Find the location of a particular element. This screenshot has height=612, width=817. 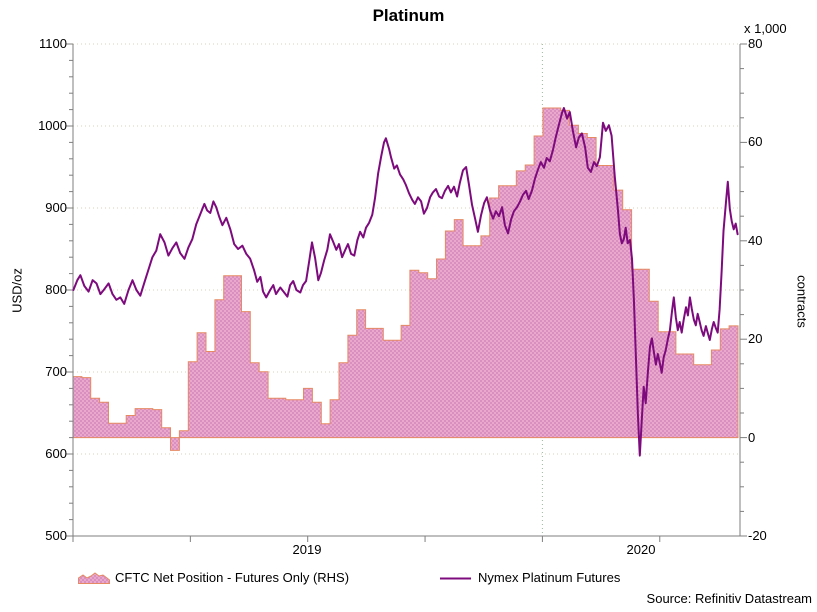

right-axis-tick-label-60: 60 is located at coordinates (755, 142).